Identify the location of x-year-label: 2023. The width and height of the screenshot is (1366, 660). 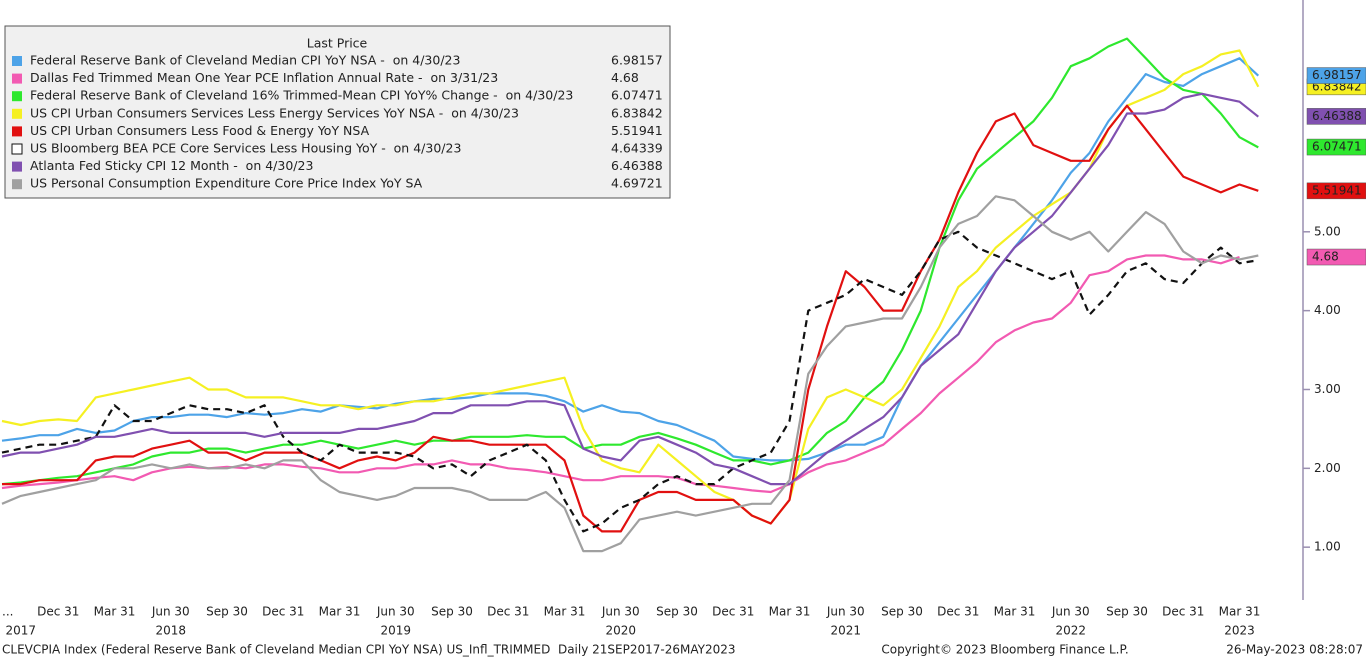
(1239, 631).